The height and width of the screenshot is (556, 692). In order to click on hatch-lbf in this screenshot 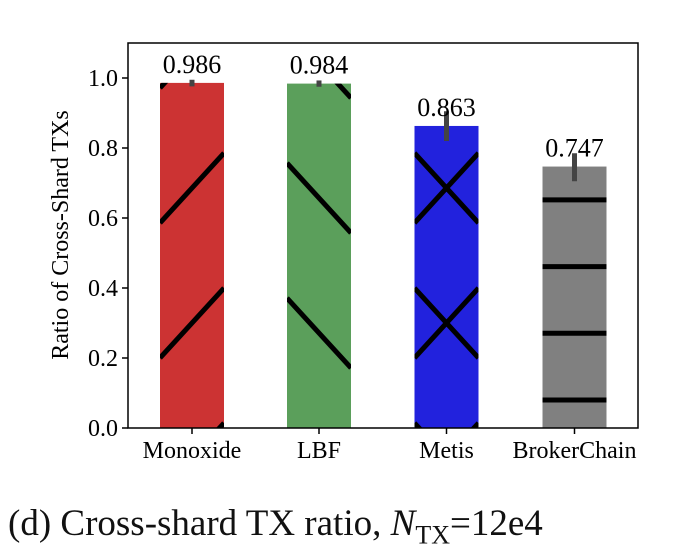, I will do `click(319, 226)`.